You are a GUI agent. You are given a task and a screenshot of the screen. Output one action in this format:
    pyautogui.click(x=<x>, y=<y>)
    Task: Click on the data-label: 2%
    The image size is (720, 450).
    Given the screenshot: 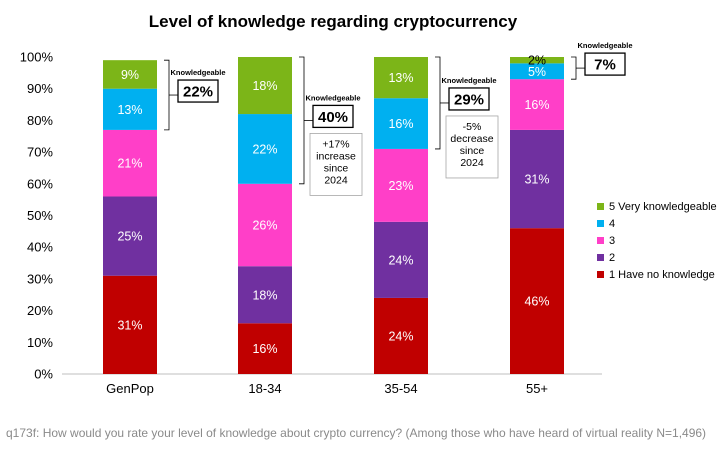 What is the action you would take?
    pyautogui.click(x=537, y=61)
    